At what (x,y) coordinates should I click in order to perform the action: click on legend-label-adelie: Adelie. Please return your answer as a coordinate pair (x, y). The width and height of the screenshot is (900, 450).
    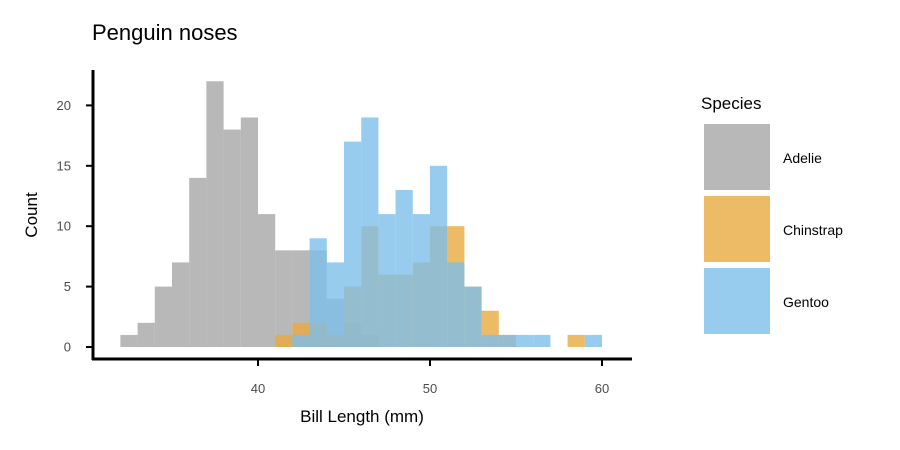
    Looking at the image, I should click on (802, 158).